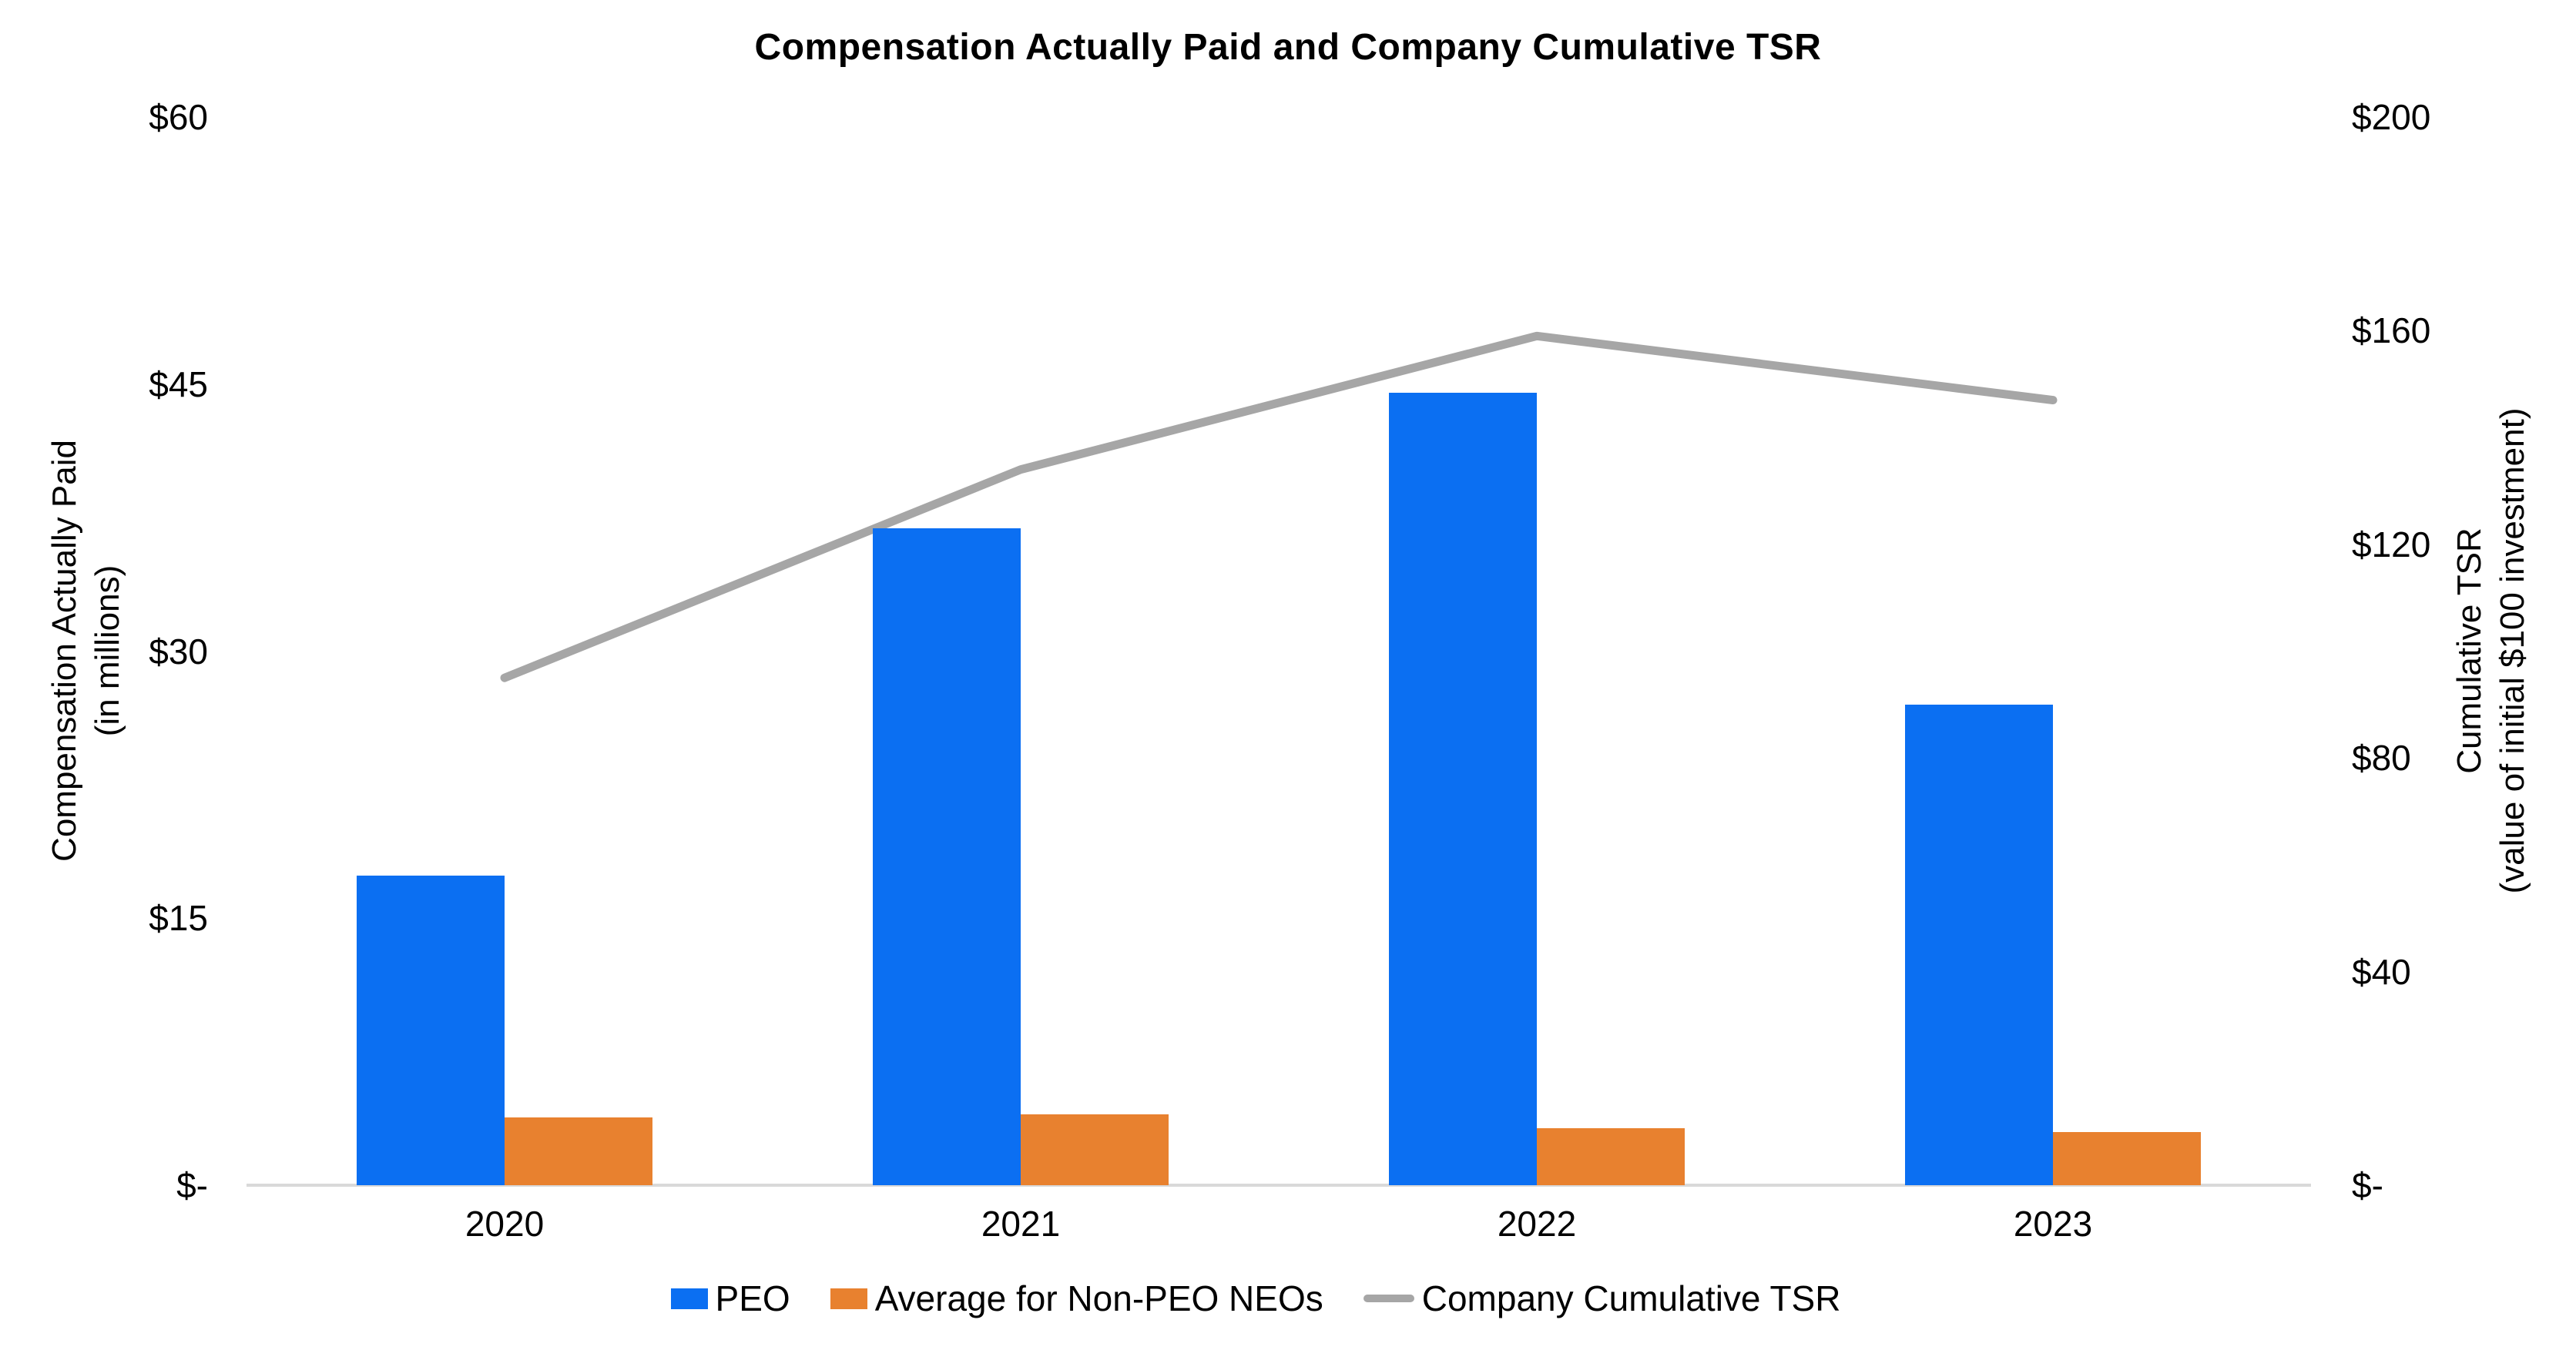 This screenshot has height=1350, width=2576. What do you see at coordinates (1537, 1224) in the screenshot?
I see `x-axis-label-2022: 2022` at bounding box center [1537, 1224].